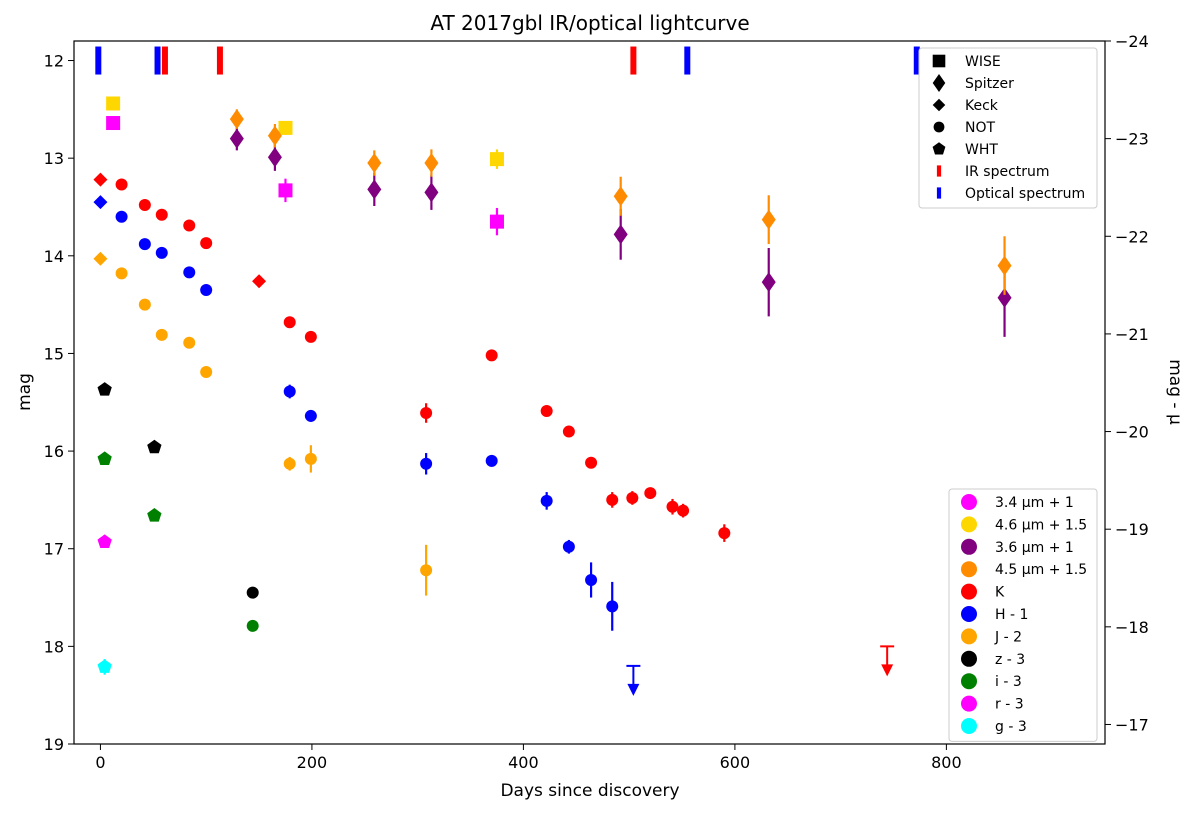  What do you see at coordinates (983, 62) in the screenshot?
I see `legend-marker-label: WISE` at bounding box center [983, 62].